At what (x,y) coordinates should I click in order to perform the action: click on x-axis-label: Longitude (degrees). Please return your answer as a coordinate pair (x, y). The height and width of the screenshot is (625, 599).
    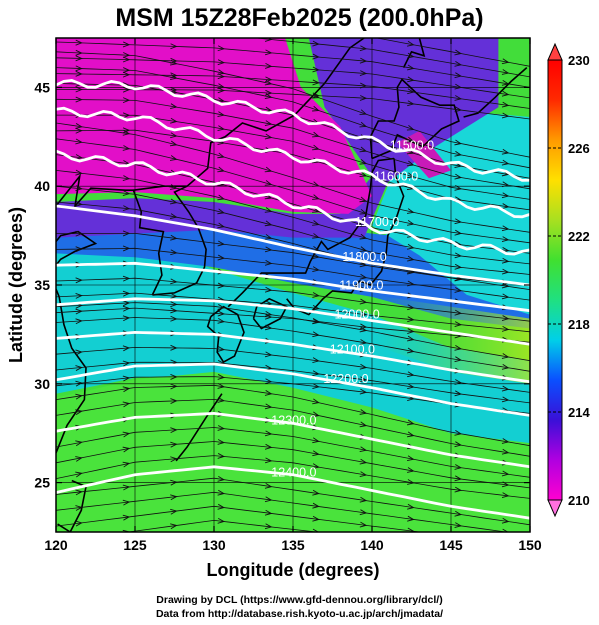
    Looking at the image, I should click on (292, 570).